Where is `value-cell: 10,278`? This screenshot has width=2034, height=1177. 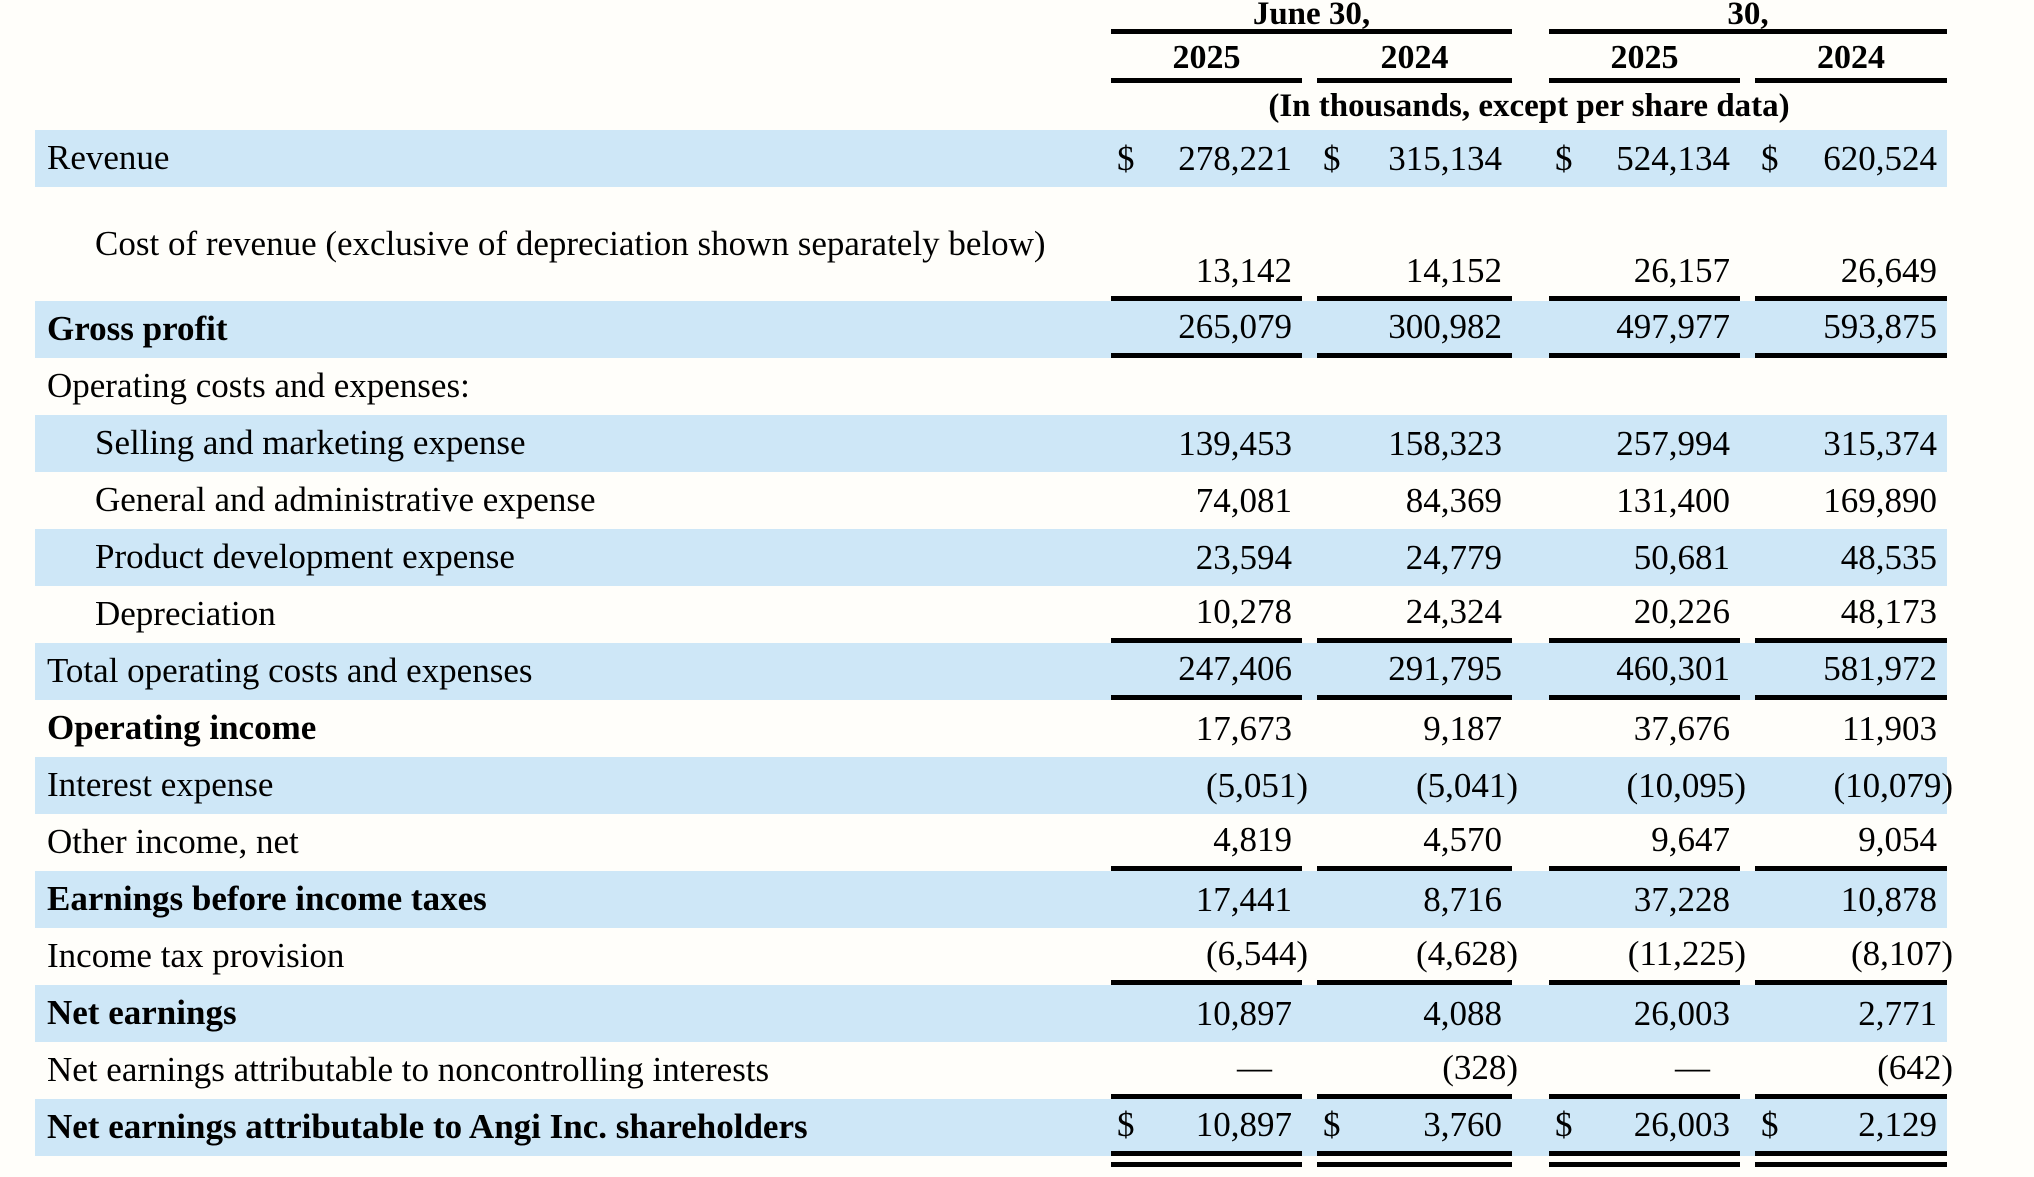
value-cell: 10,278 is located at coordinates (1206, 614).